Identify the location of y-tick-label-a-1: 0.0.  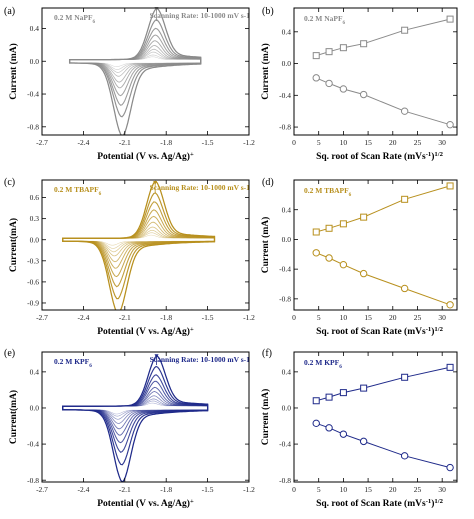
(35, 61).